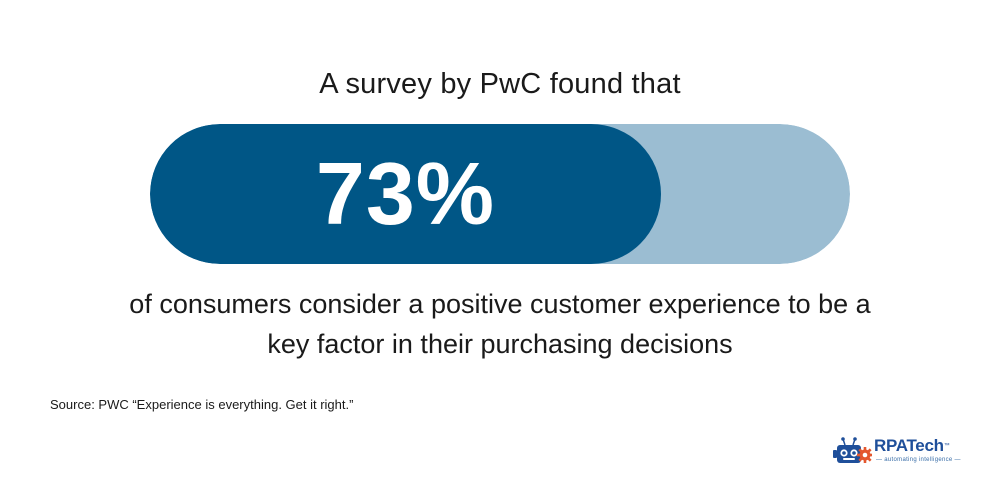  Describe the element at coordinates (918, 460) in the screenshot. I see `brand-tagline: — automating intelligence —` at that location.